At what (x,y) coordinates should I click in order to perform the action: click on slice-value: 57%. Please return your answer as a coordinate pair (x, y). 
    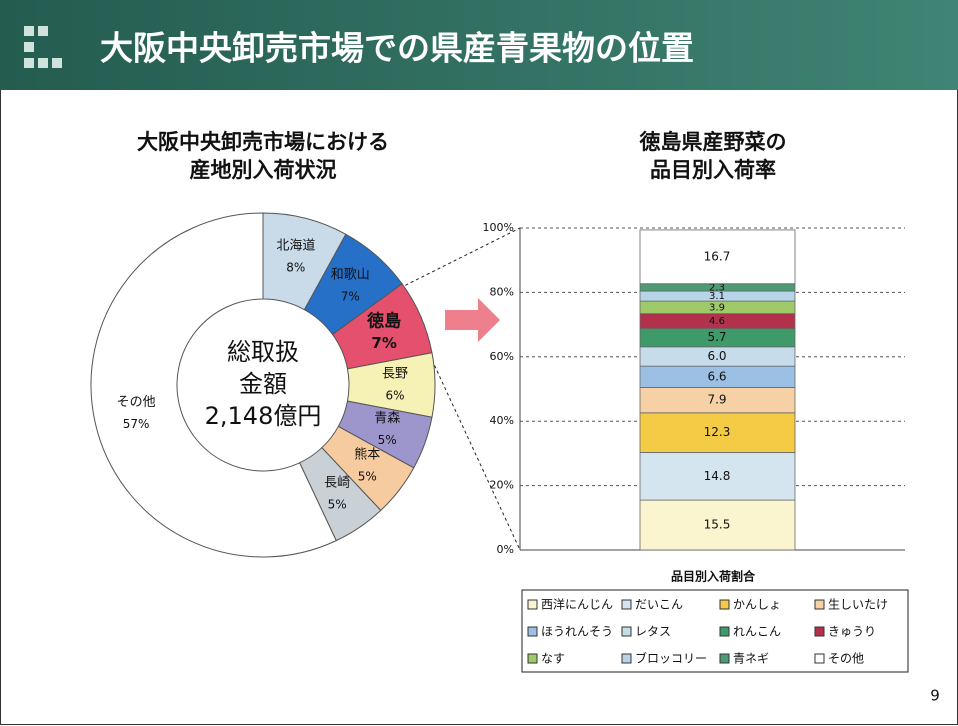
    Looking at the image, I should click on (136, 424).